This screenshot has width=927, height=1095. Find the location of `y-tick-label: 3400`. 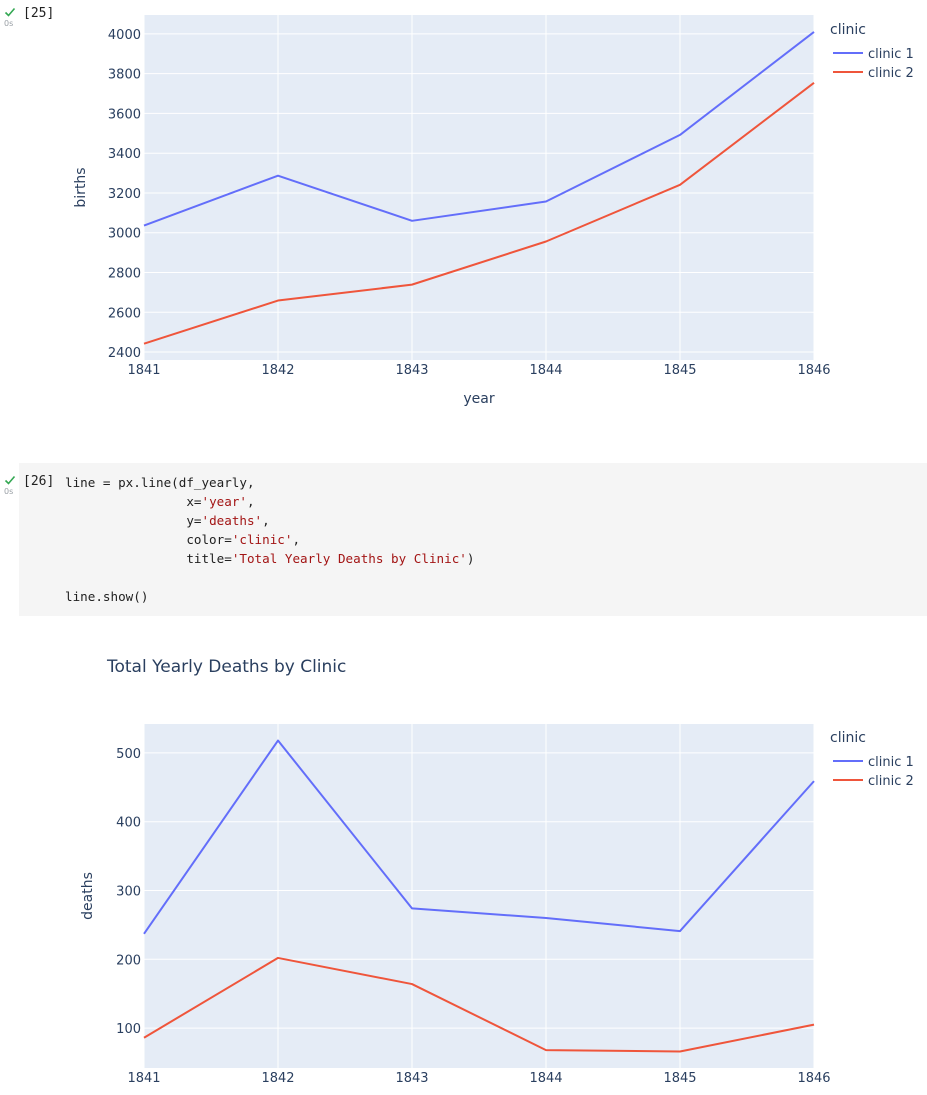

y-tick-label: 3400 is located at coordinates (124, 154).